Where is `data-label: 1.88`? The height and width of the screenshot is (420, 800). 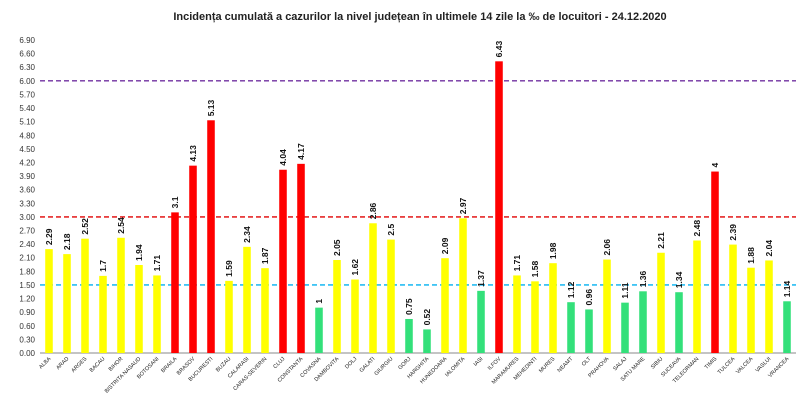
data-label: 1.88 is located at coordinates (751, 255).